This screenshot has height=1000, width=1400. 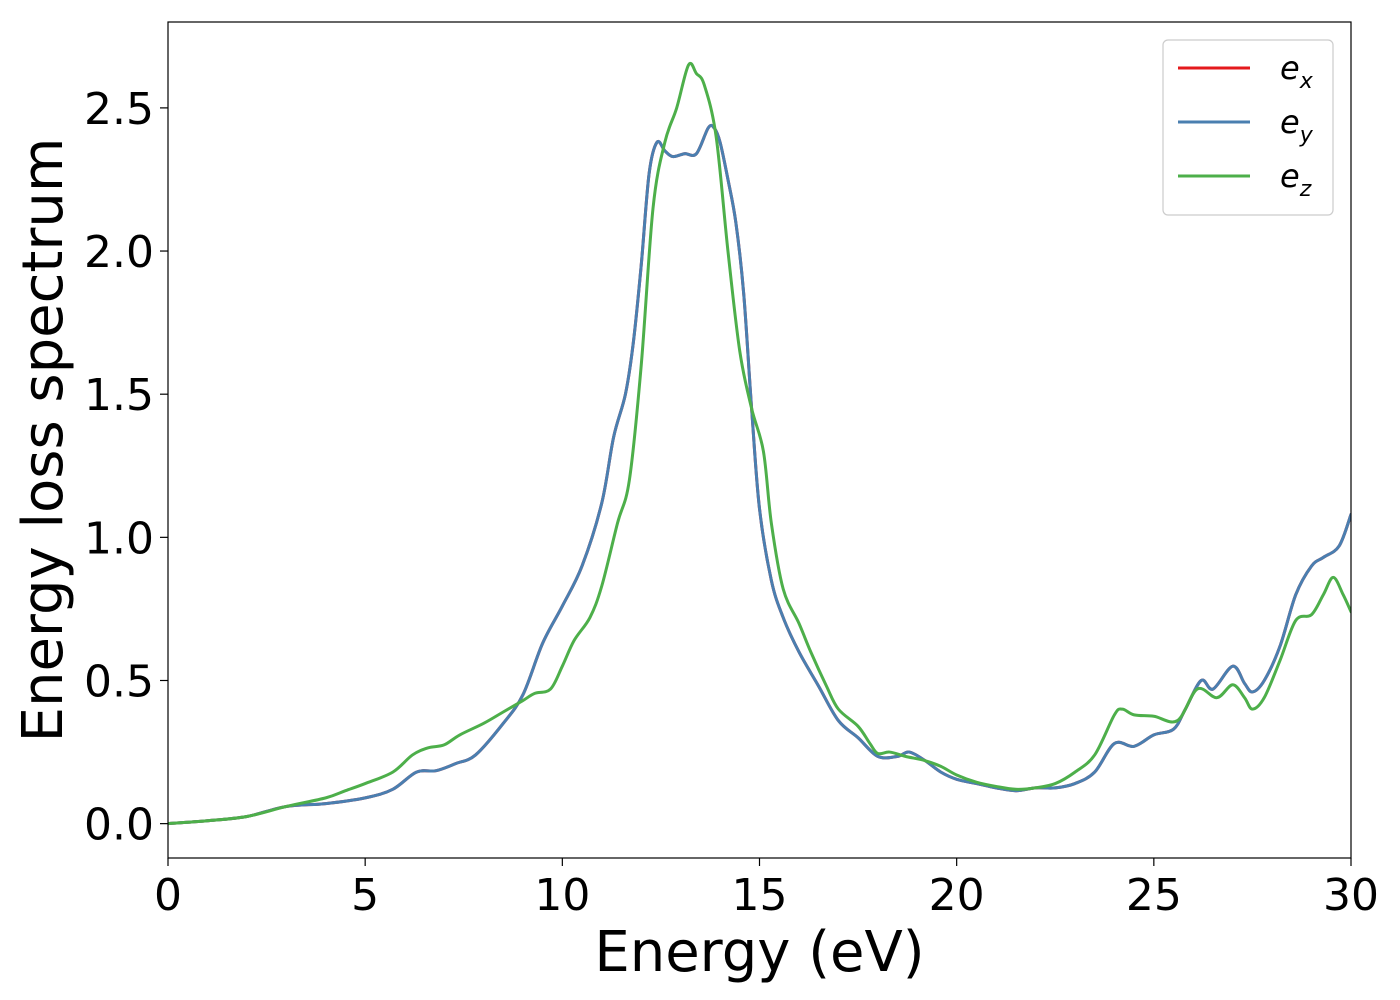 I want to click on x-tick-label: 10, so click(x=562, y=895).